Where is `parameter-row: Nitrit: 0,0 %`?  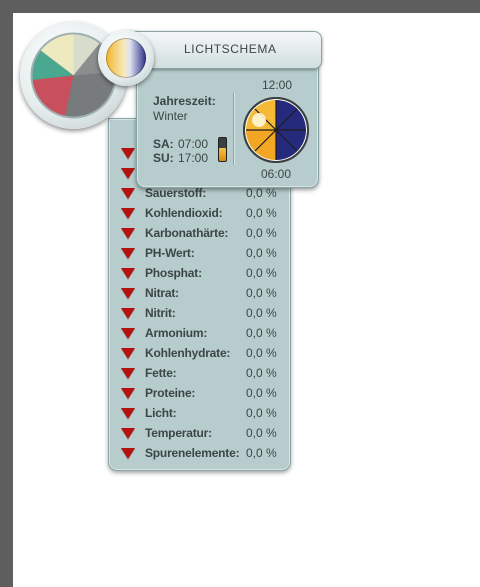 parameter-row: Nitrit: 0,0 % is located at coordinates (199, 314).